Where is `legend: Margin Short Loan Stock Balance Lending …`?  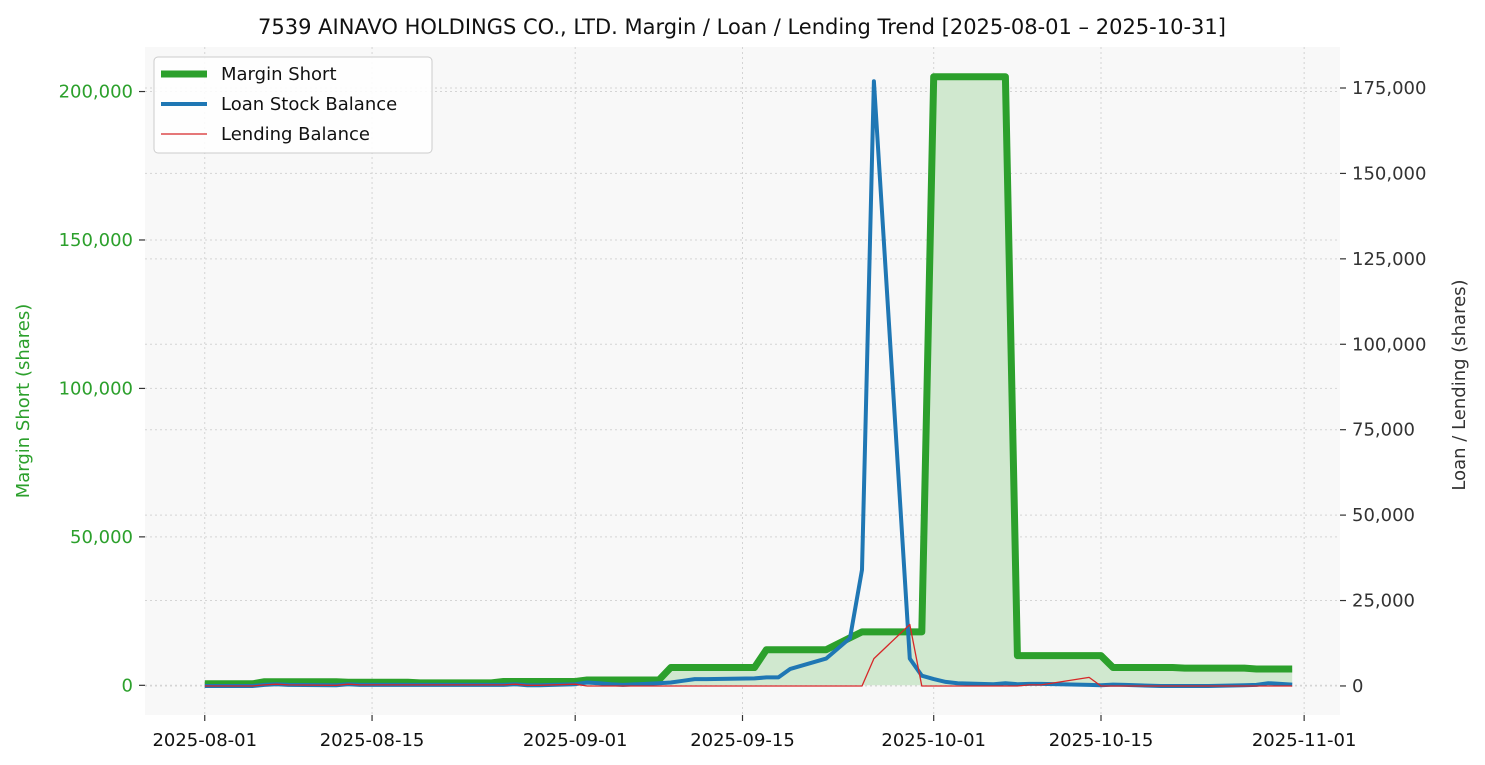 legend: Margin Short Loan Stock Balance Lending … is located at coordinates (293, 105).